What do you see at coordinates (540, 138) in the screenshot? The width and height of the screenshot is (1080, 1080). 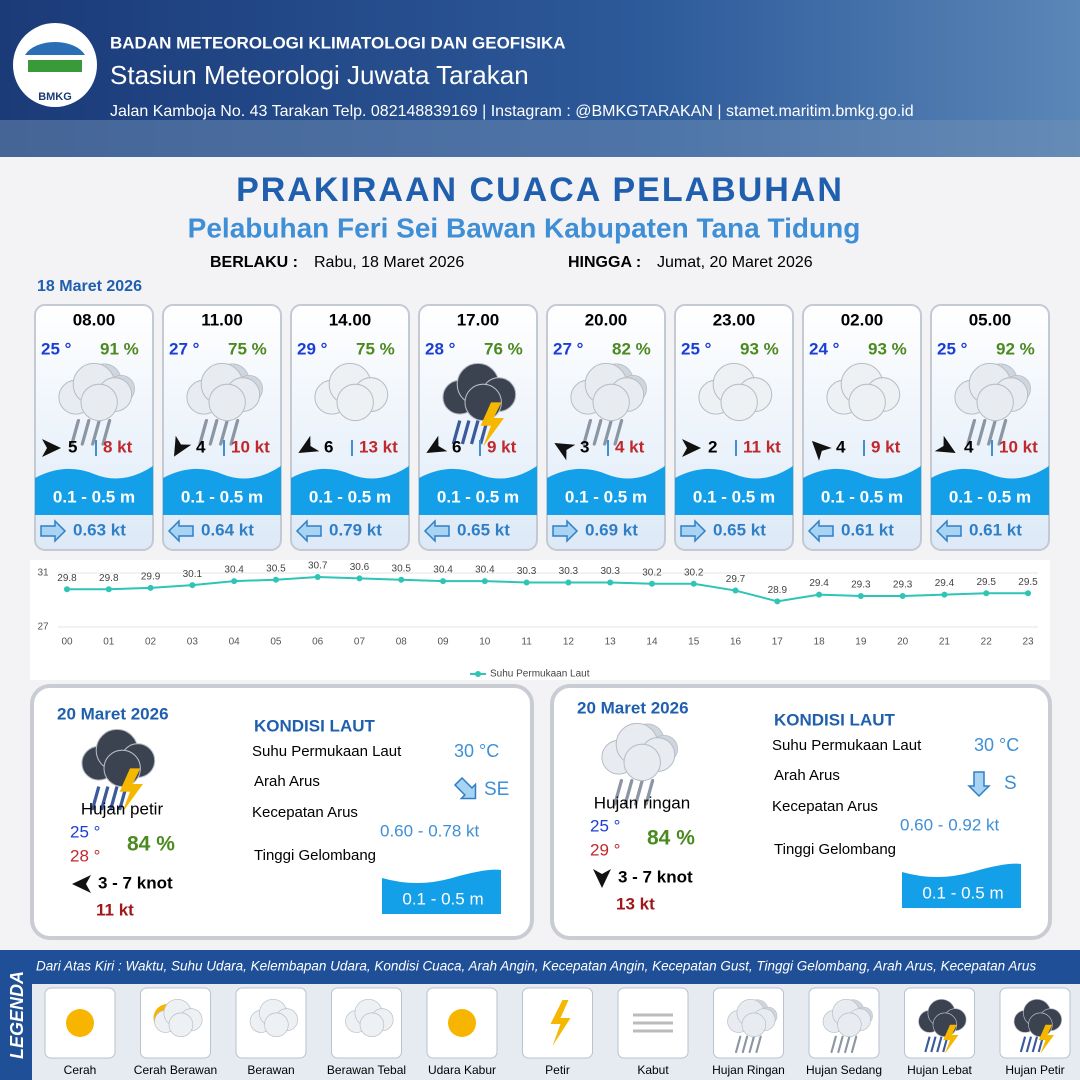 I see `header-deck` at bounding box center [540, 138].